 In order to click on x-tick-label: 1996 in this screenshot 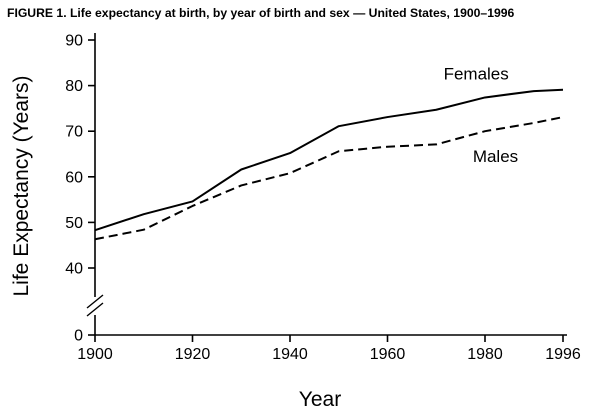, I will do `click(563, 354)`.